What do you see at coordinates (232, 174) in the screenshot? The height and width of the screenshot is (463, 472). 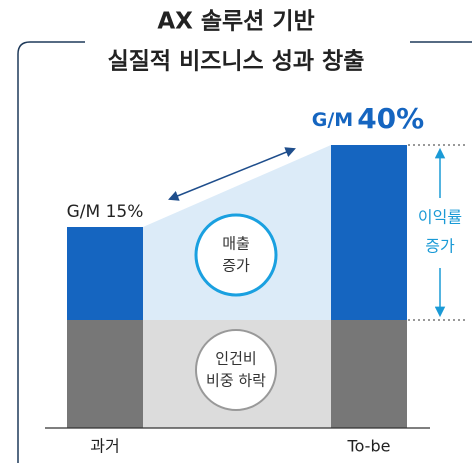 I see `growth-arrow` at bounding box center [232, 174].